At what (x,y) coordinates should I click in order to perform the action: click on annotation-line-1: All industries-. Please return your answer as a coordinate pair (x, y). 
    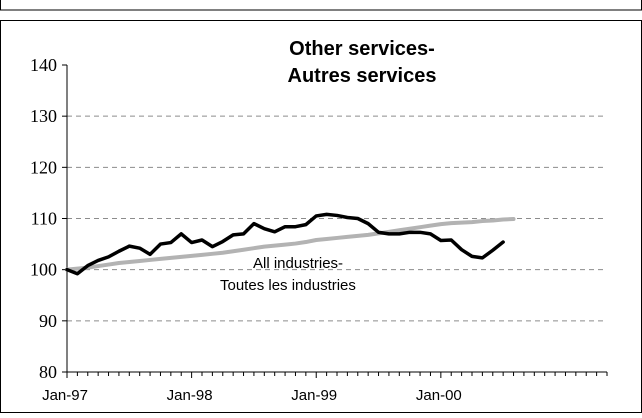
    Looking at the image, I should click on (298, 263).